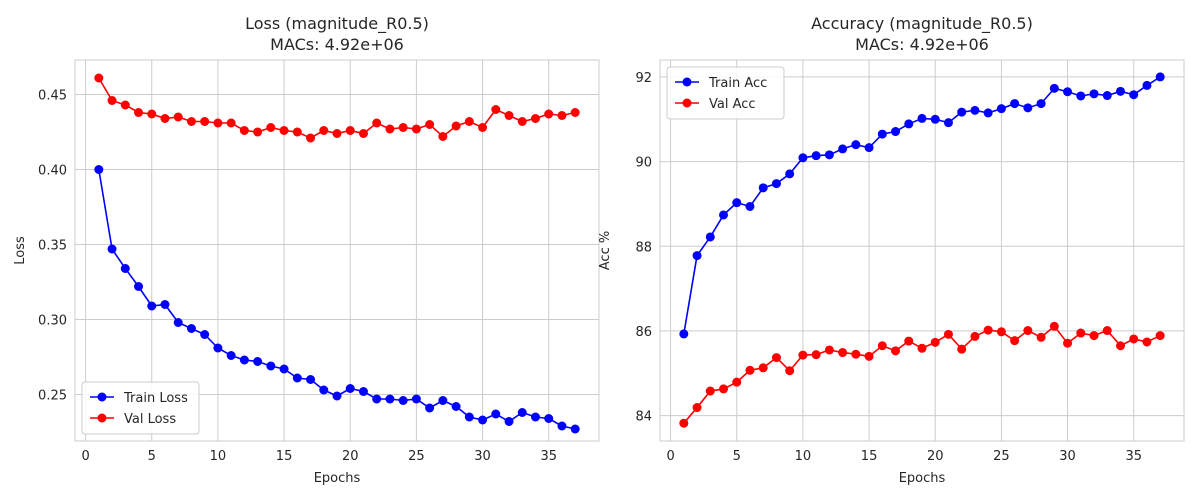  Describe the element at coordinates (416, 456) in the screenshot. I see `x-tick-label: 25` at that location.